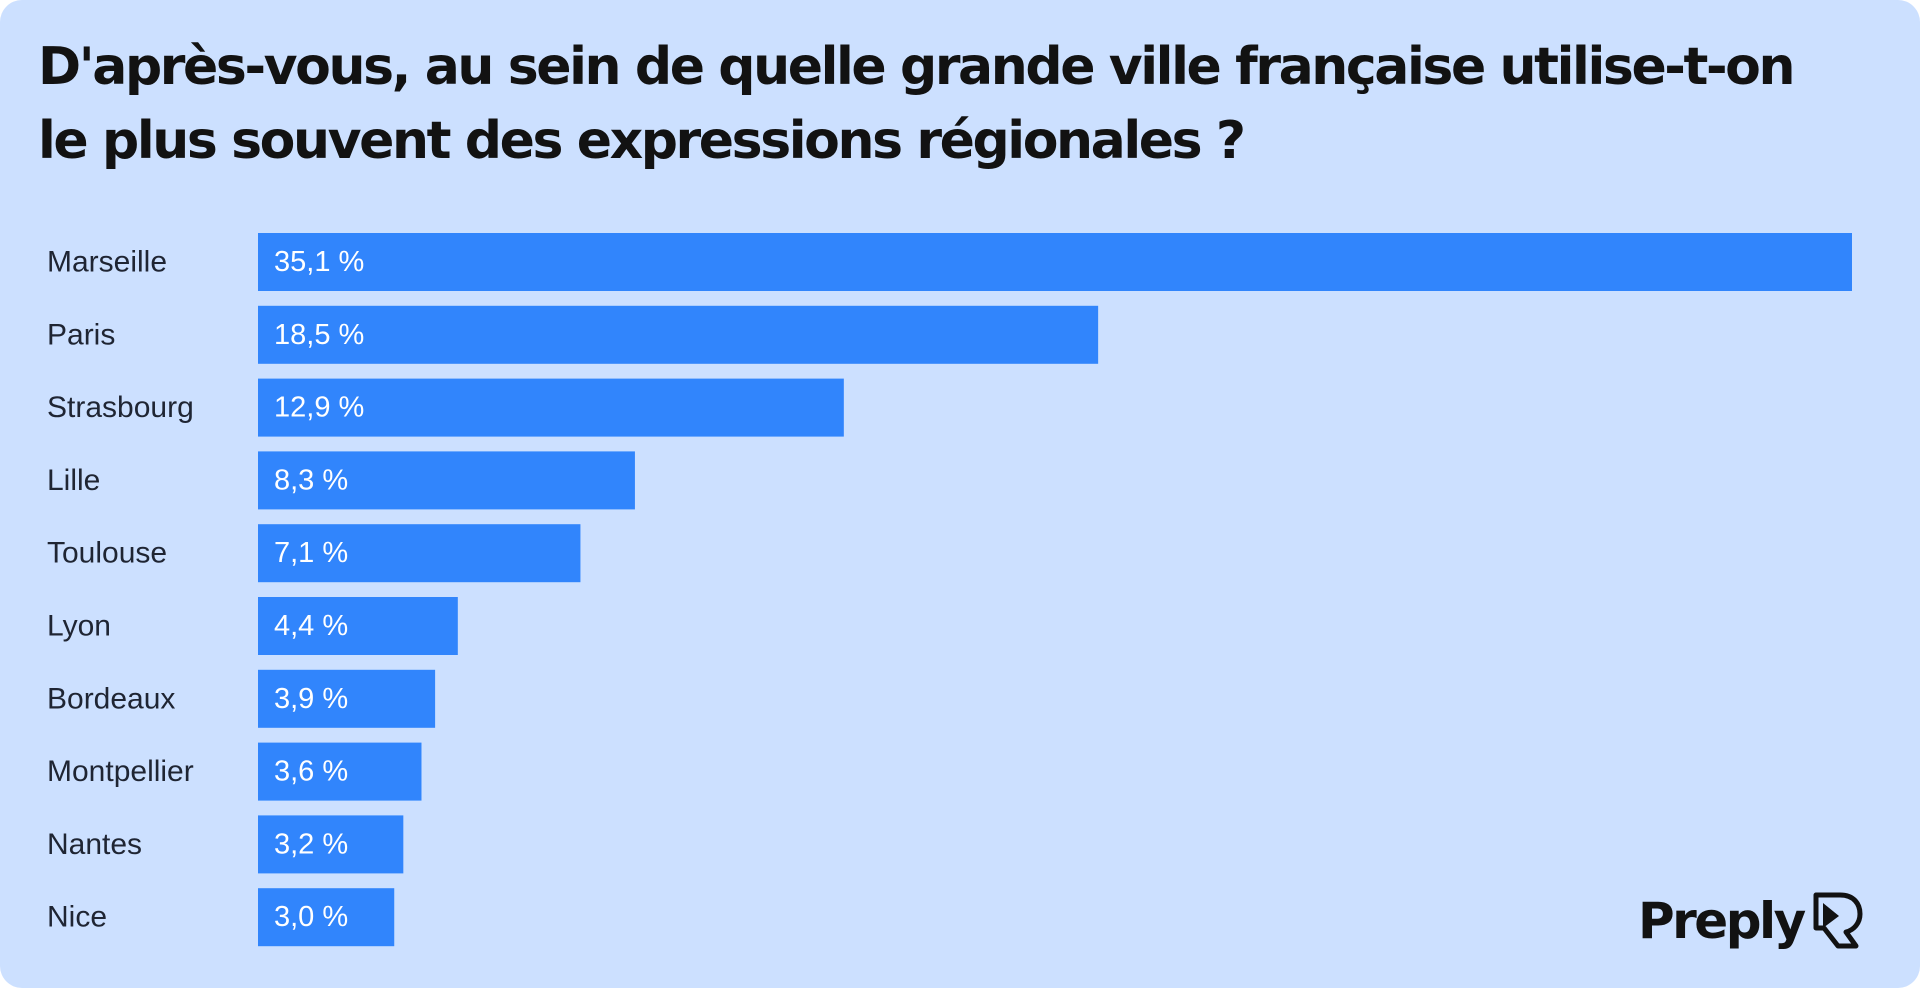 This screenshot has height=992, width=1920. Describe the element at coordinates (120, 771) in the screenshot. I see `category-label: Montpellier` at that location.